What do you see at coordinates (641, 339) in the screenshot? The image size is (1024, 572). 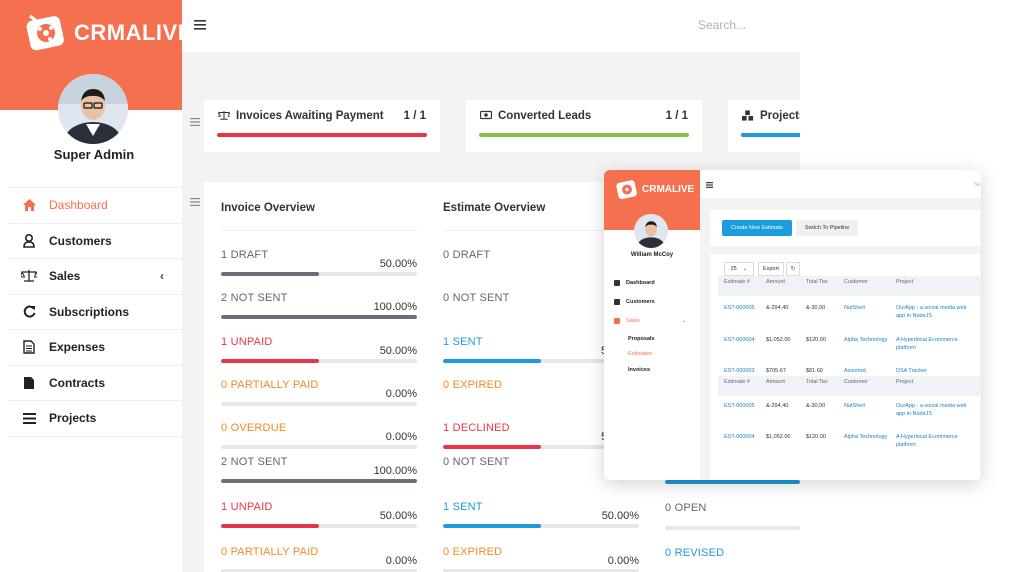 I see `preview-subitem-proposals: Proposals` at bounding box center [641, 339].